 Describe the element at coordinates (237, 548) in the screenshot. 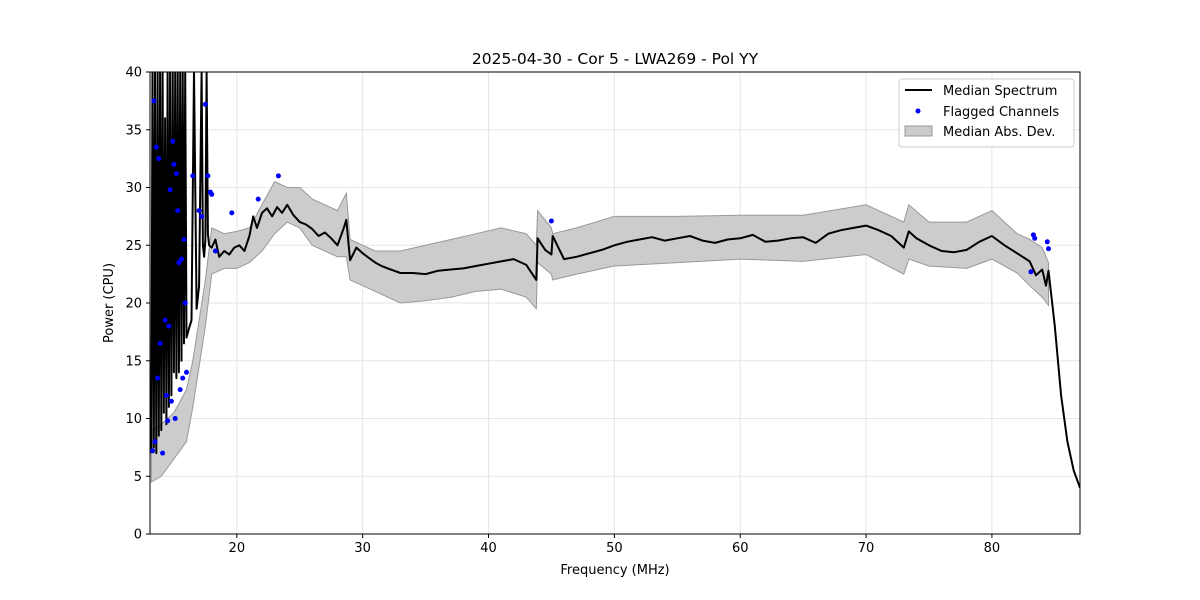

I see `x-tick-label: 20` at that location.